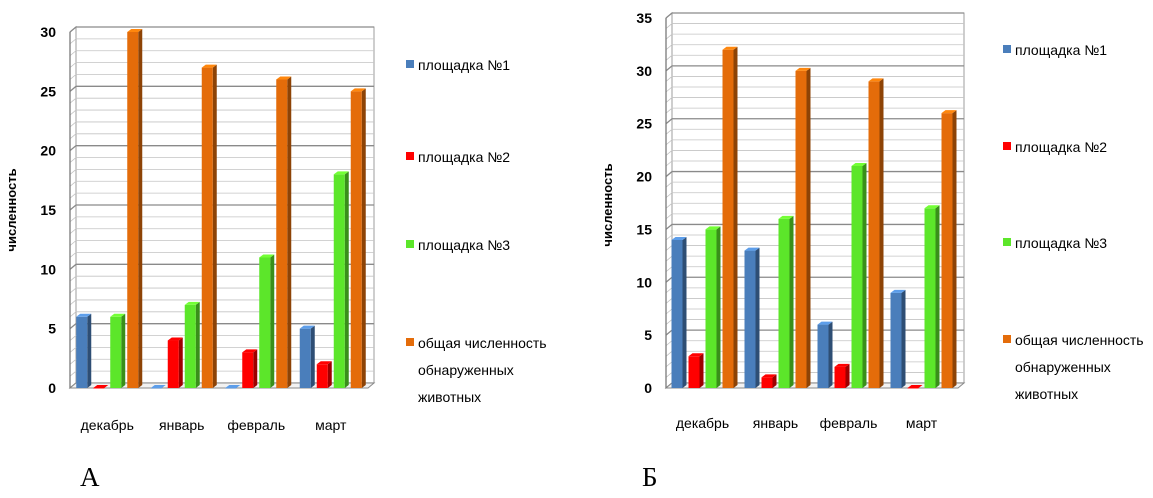 The image size is (1153, 498). What do you see at coordinates (669, 200) in the screenshot?
I see `side-wall` at bounding box center [669, 200].